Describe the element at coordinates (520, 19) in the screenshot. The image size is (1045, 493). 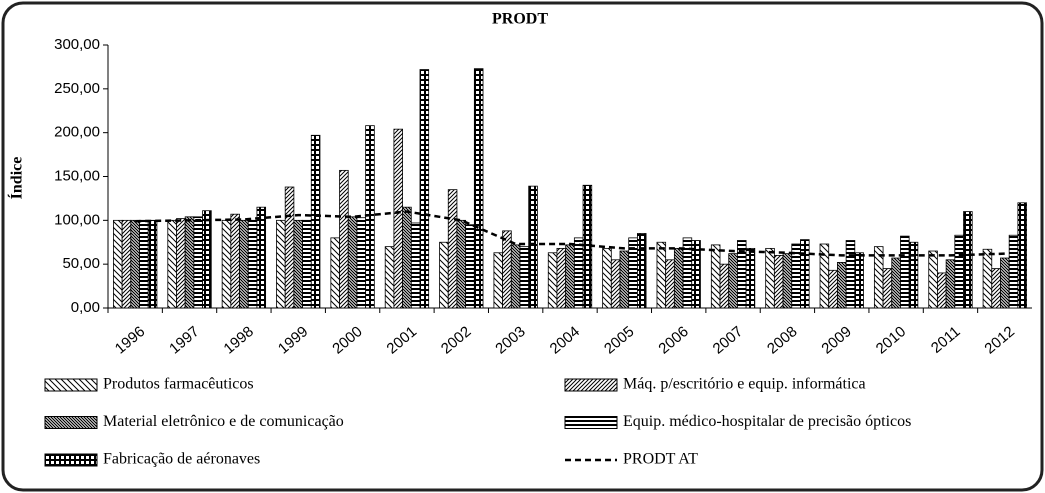
I see `chart-title: PRODT` at that location.